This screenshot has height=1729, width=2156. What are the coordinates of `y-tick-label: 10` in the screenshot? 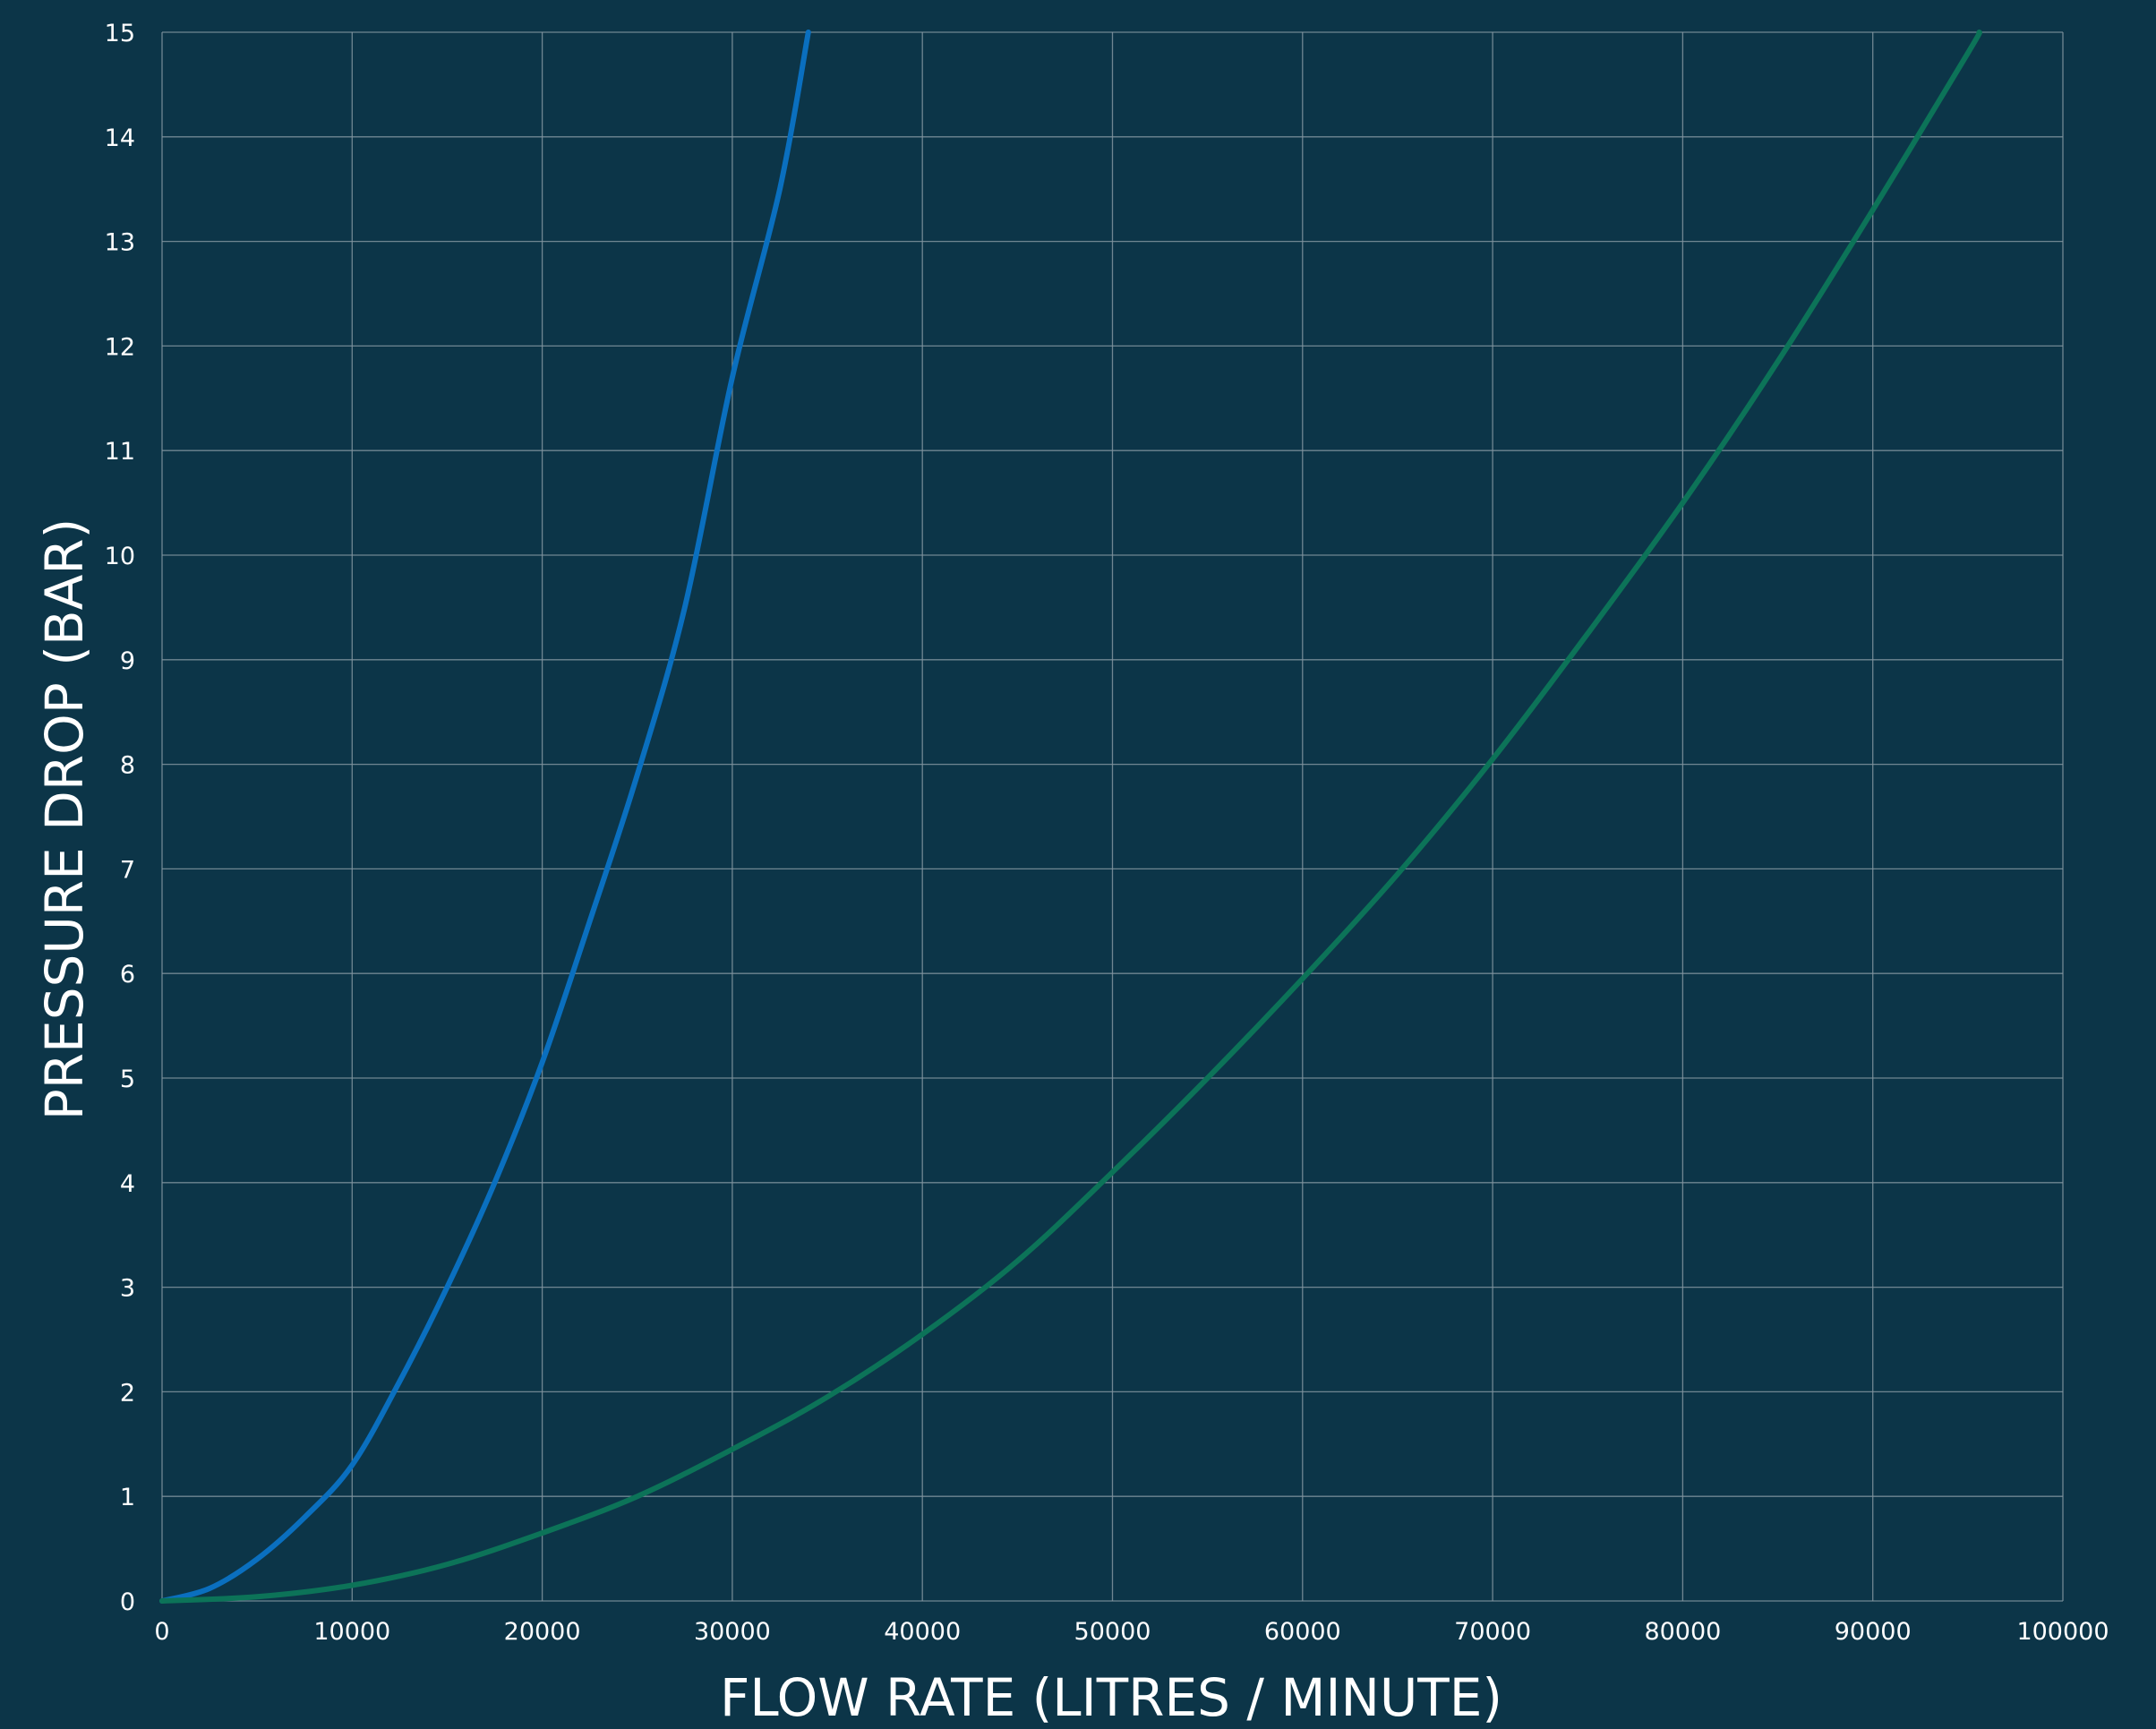 It's located at (120, 557).